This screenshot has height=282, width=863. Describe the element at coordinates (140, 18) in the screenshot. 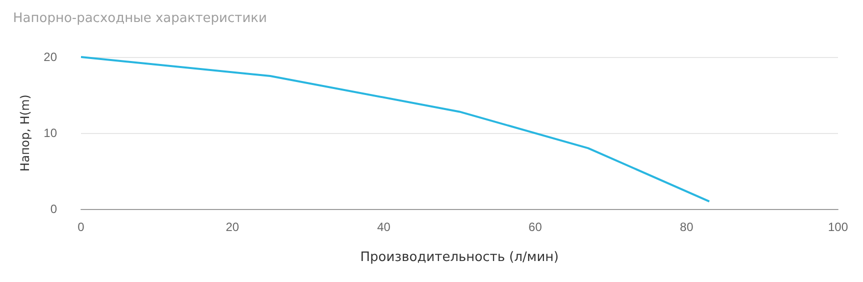

I see `chart-title: Напорно-расходные характеристики` at that location.